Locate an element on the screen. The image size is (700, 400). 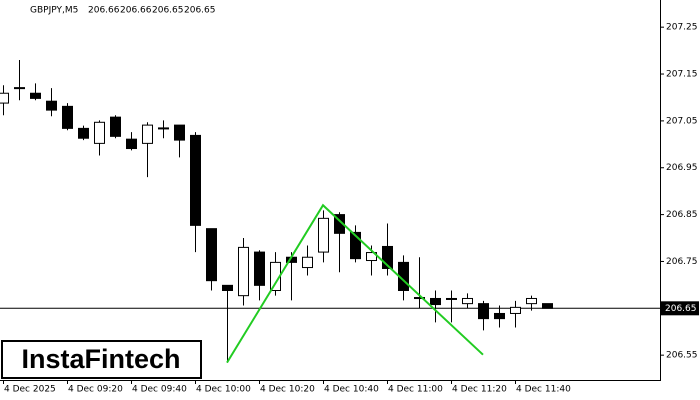
watermark-box: InstaFintech is located at coordinates (101, 359).